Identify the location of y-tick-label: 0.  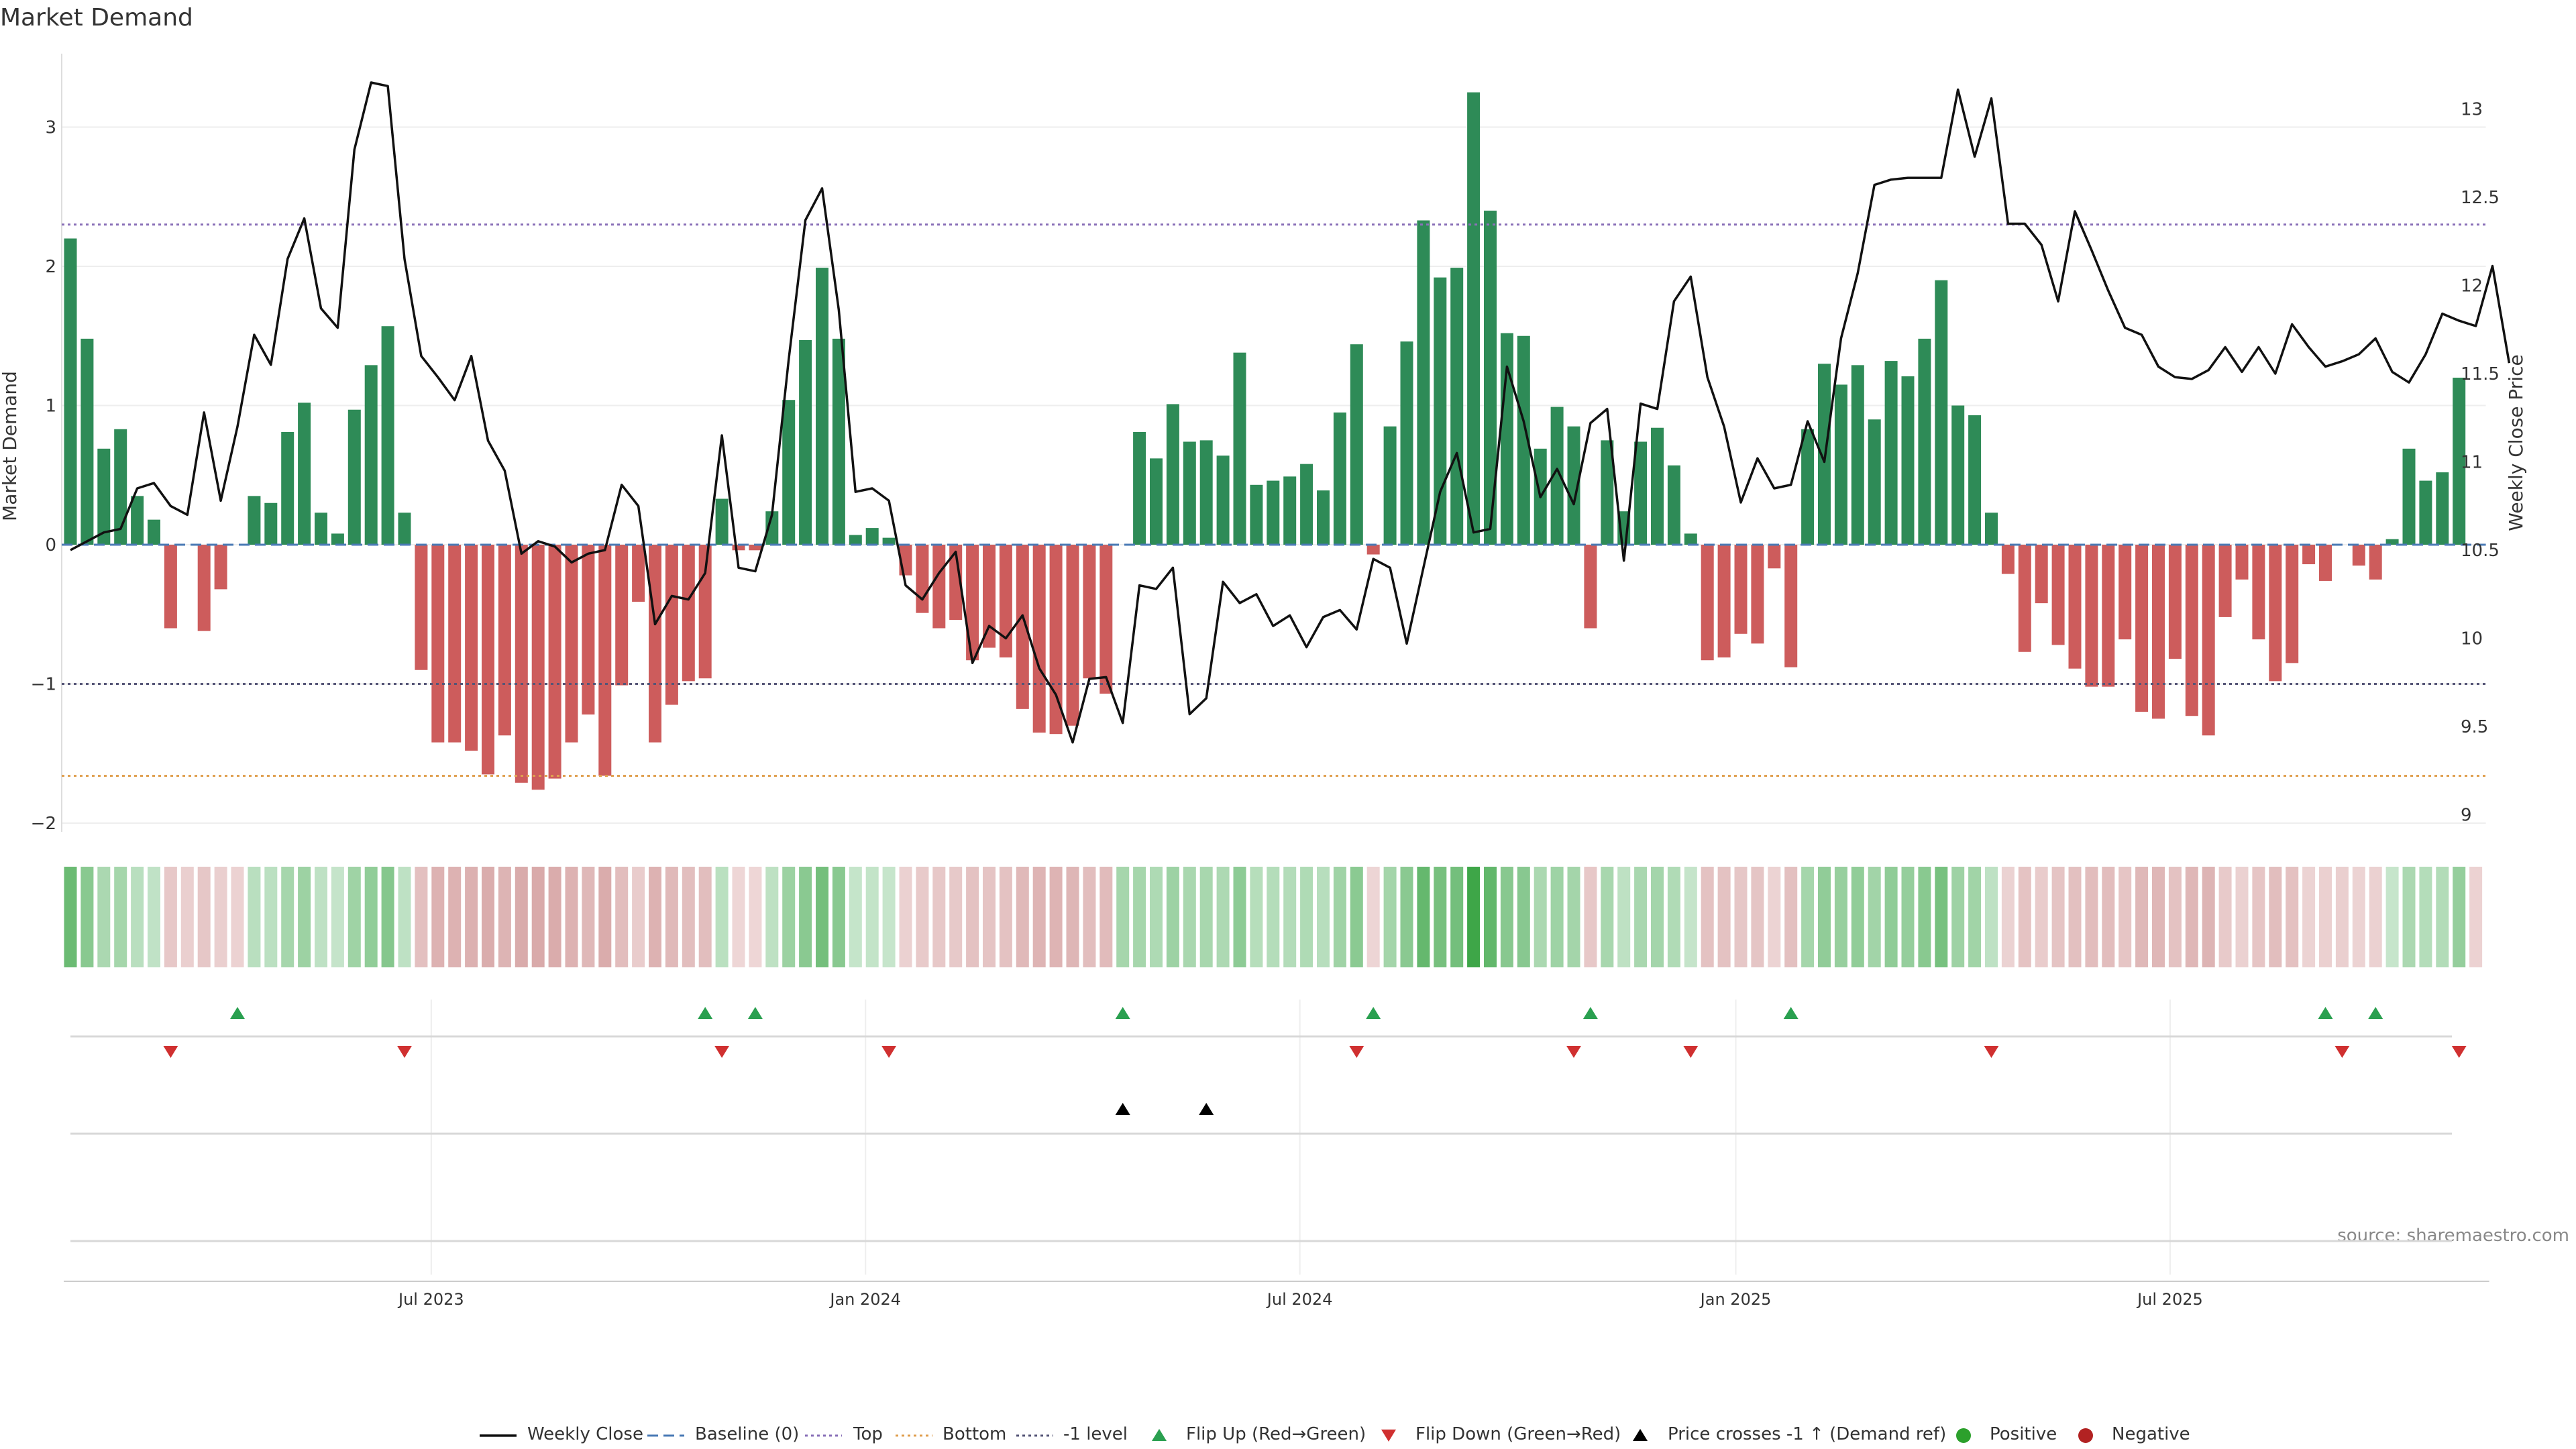
(50, 545).